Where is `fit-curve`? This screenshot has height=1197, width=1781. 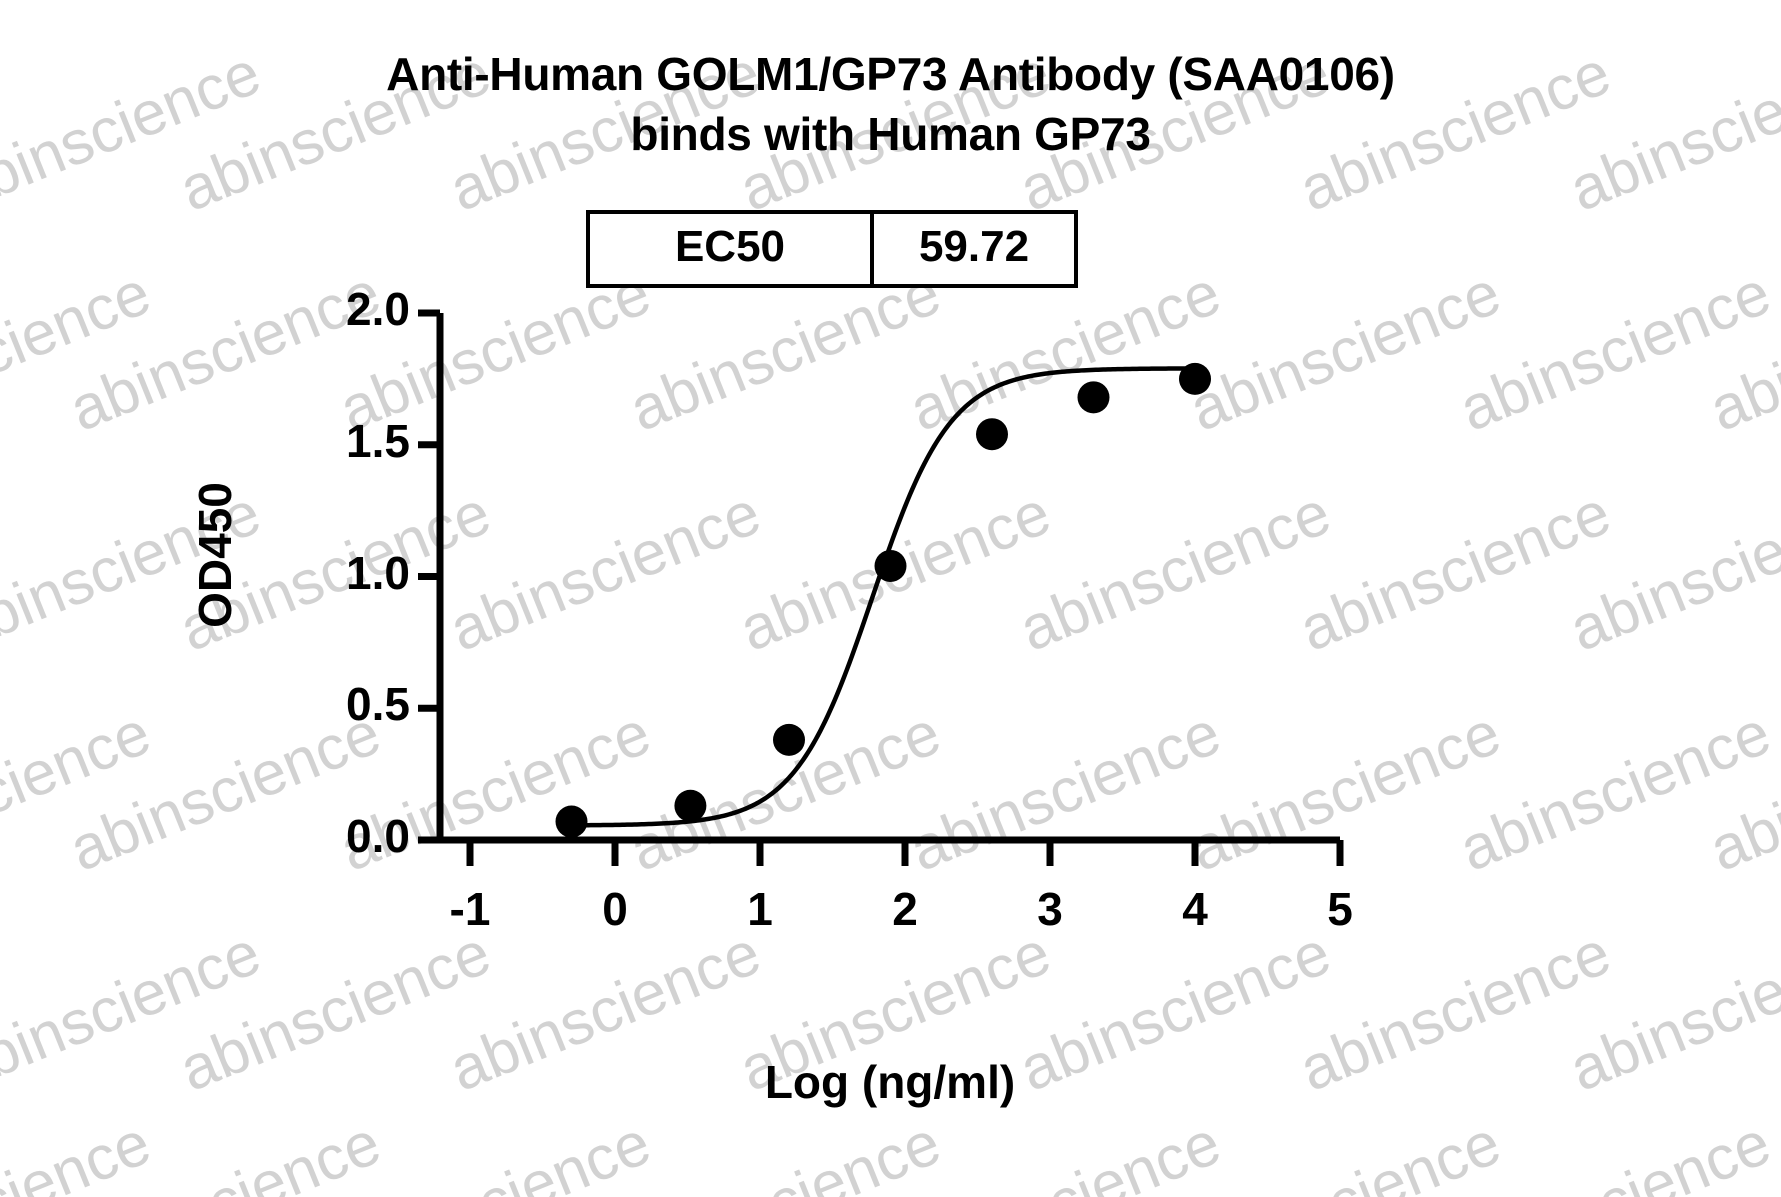 fit-curve is located at coordinates (883, 597).